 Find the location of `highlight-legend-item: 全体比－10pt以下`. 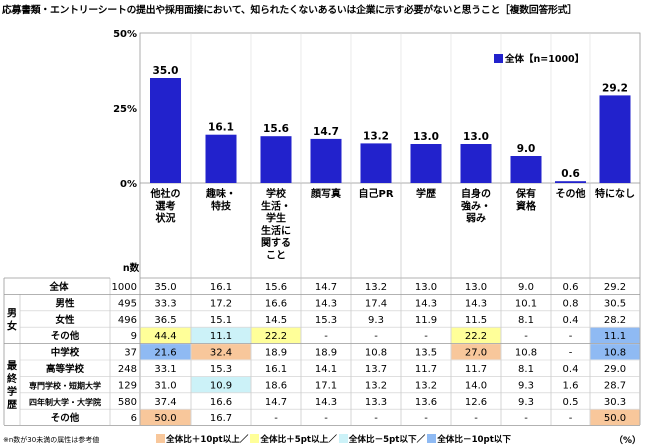

highlight-legend-item: 全体比－10pt以下 is located at coordinates (469, 439).